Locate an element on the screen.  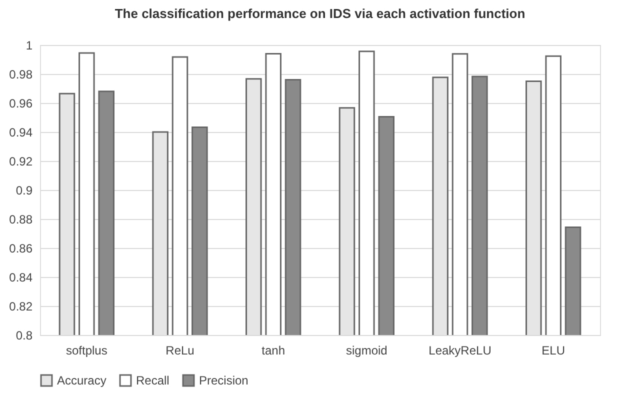
y-tick-label: 0.98 is located at coordinates (21, 75).